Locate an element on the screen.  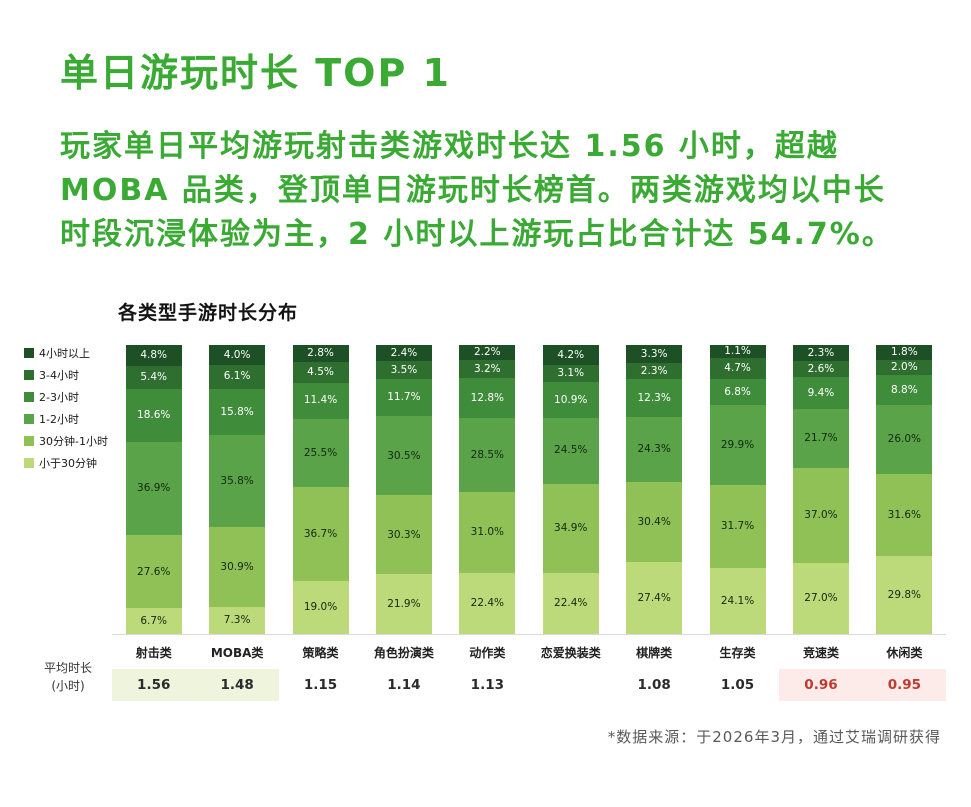
bar-segment: 2.6% is located at coordinates (820, 369).